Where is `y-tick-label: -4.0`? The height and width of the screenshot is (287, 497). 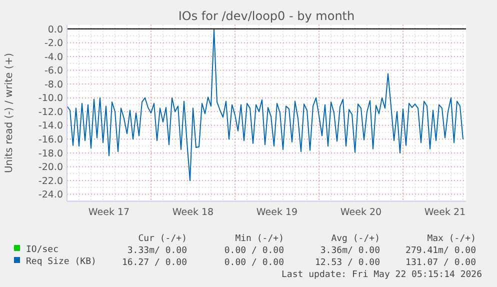
y-tick-label: -4.0 is located at coordinates (53, 57).